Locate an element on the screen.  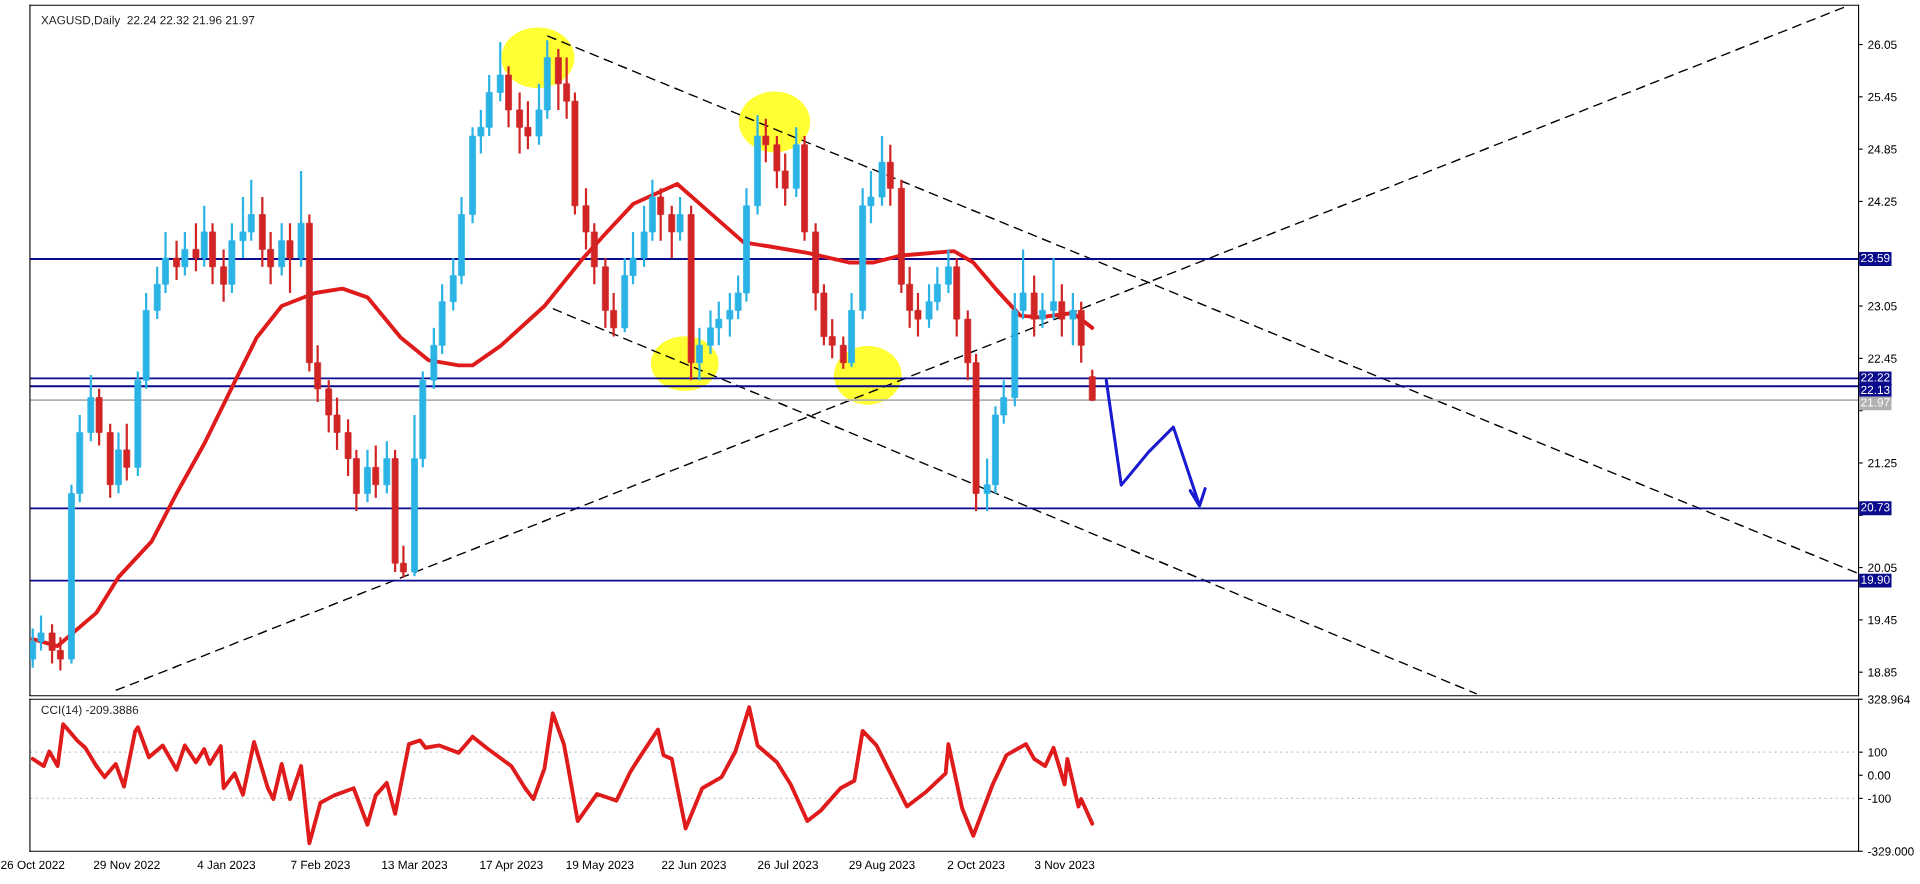
line-series is located at coordinates (562, 775).